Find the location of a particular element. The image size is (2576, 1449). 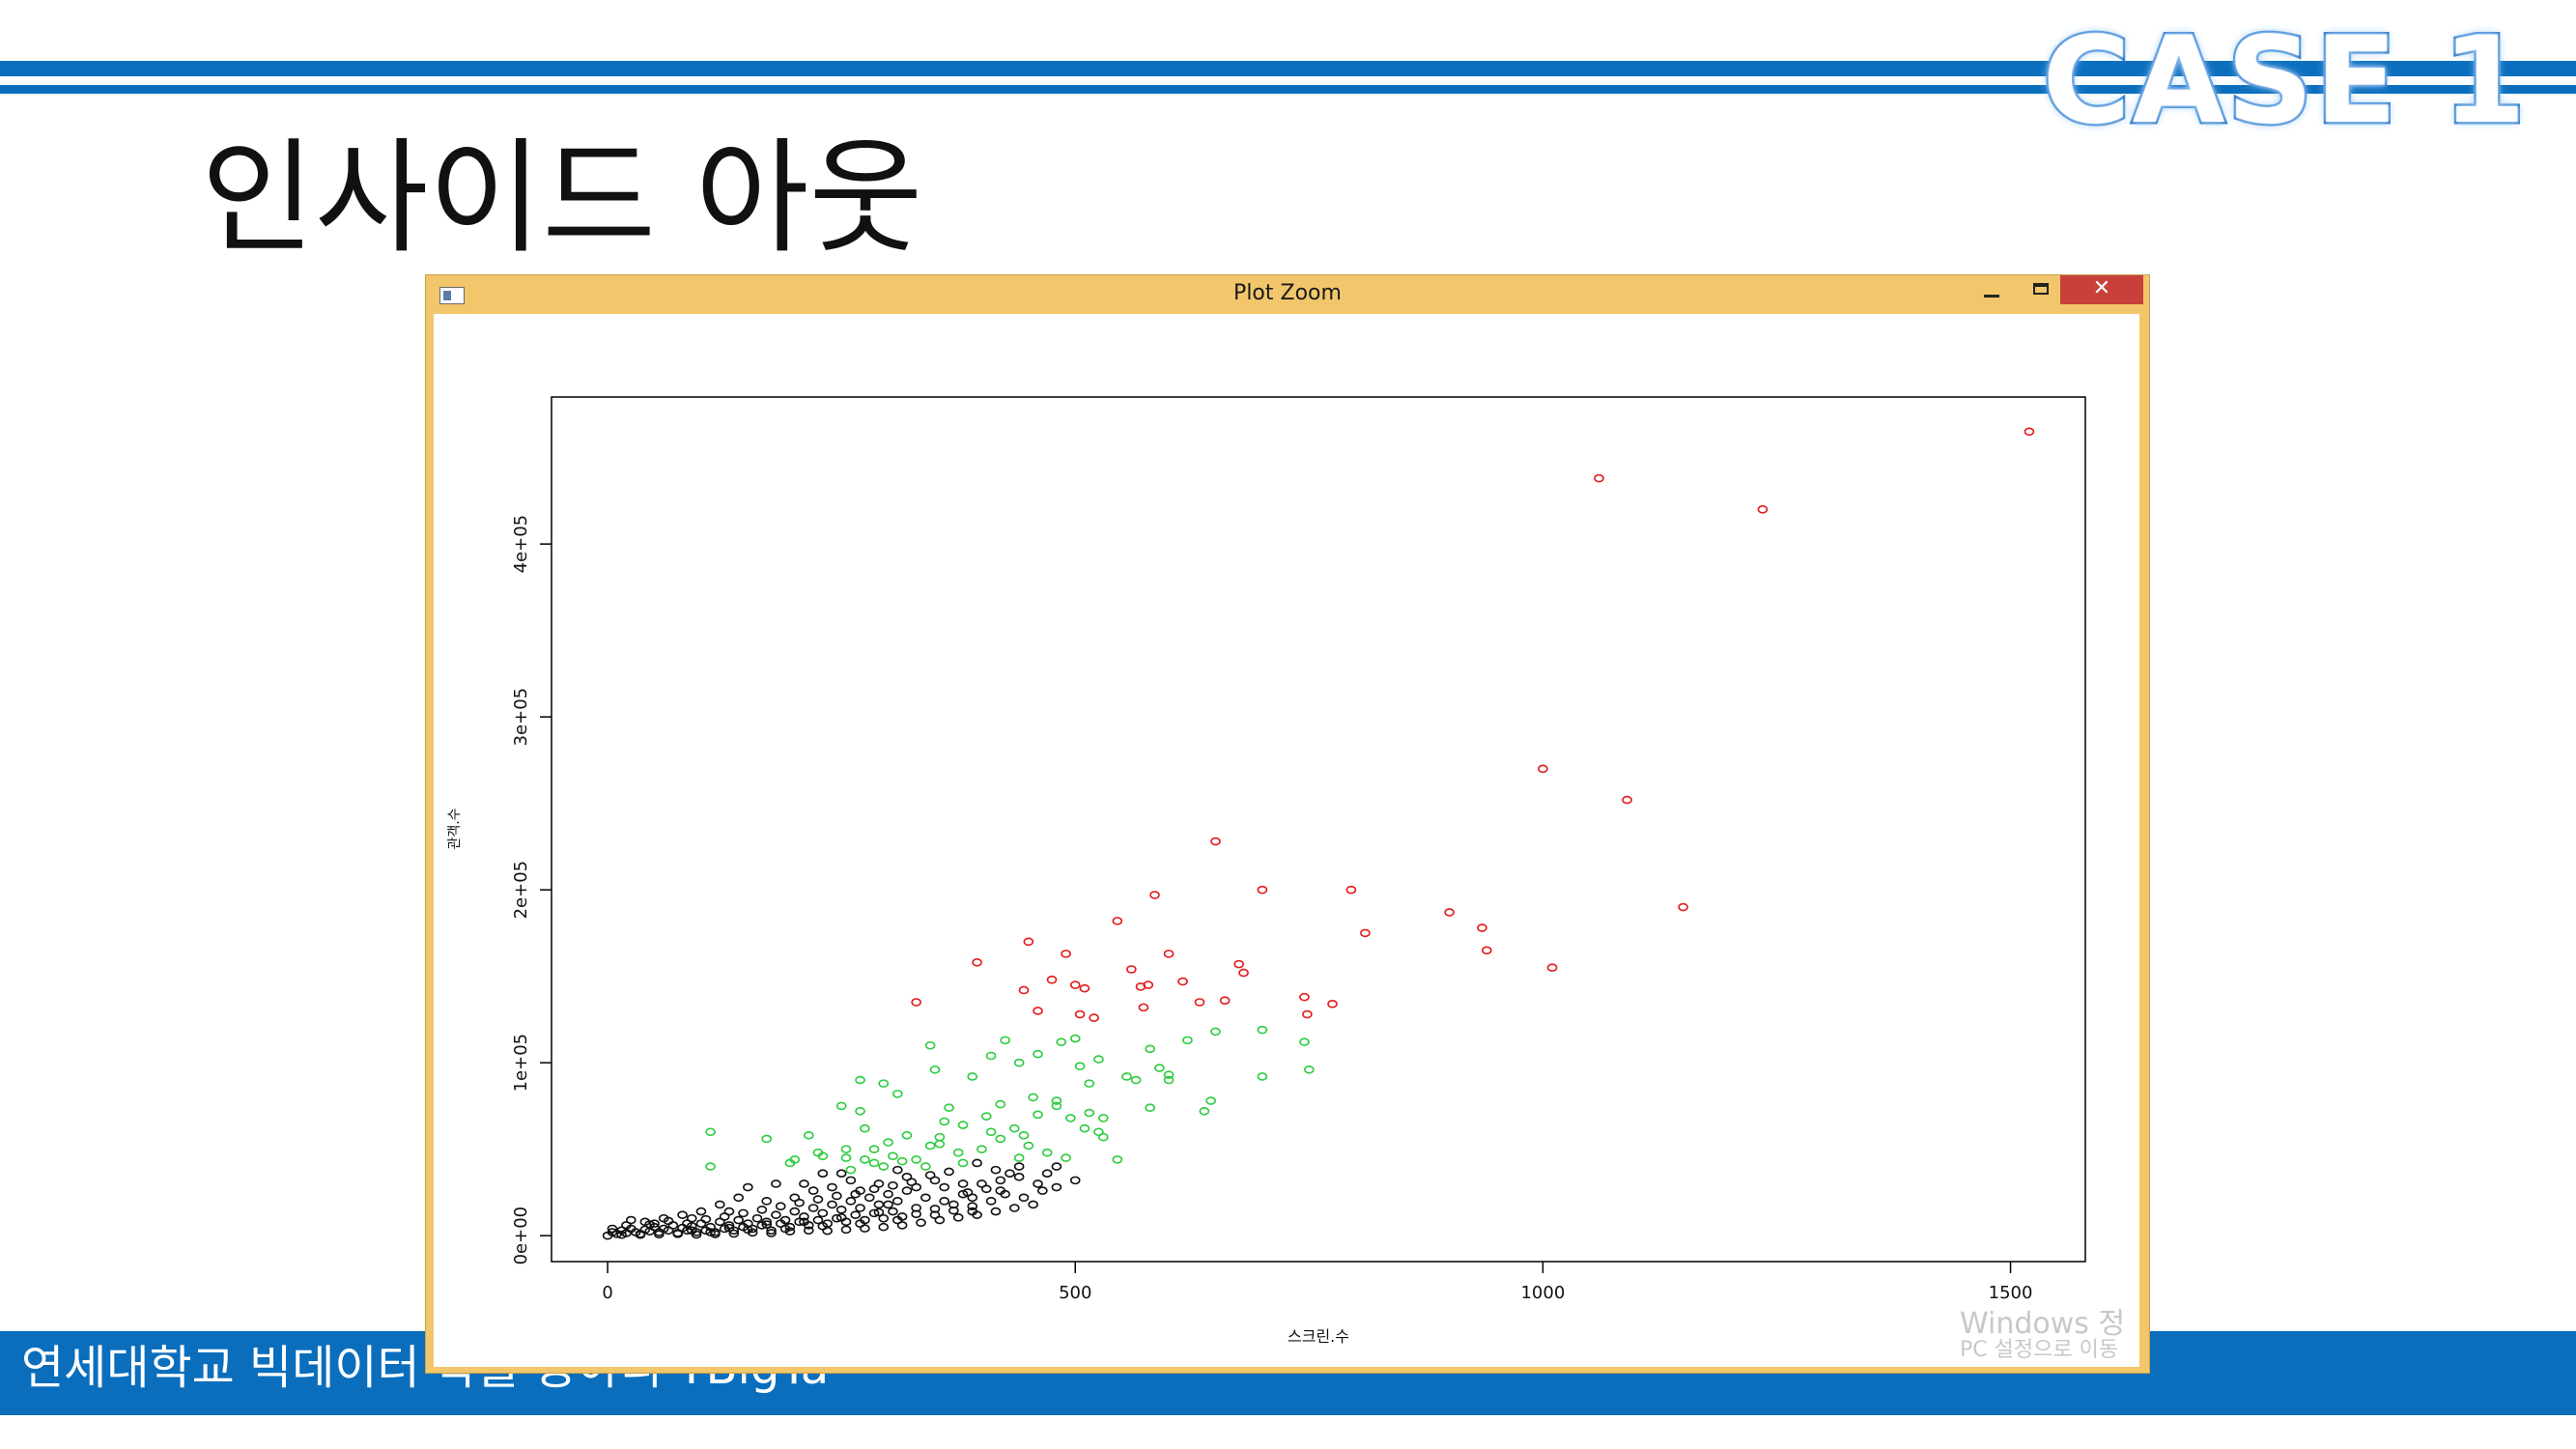

window-titlebar: Plot Zoom ✕ is located at coordinates (1287, 294).